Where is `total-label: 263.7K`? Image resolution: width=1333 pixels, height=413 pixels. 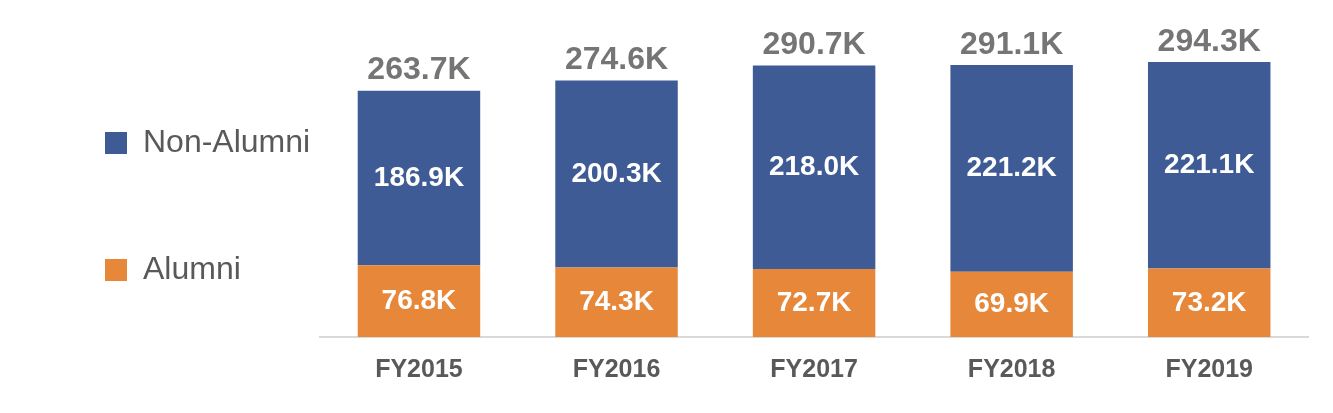
total-label: 263.7K is located at coordinates (419, 68).